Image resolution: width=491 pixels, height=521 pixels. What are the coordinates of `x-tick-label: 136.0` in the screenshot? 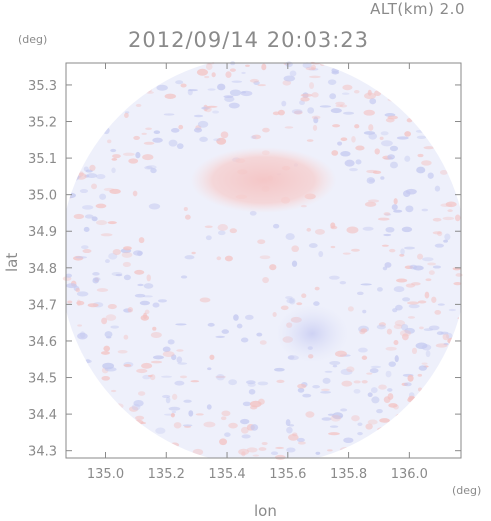 It's located at (409, 474).